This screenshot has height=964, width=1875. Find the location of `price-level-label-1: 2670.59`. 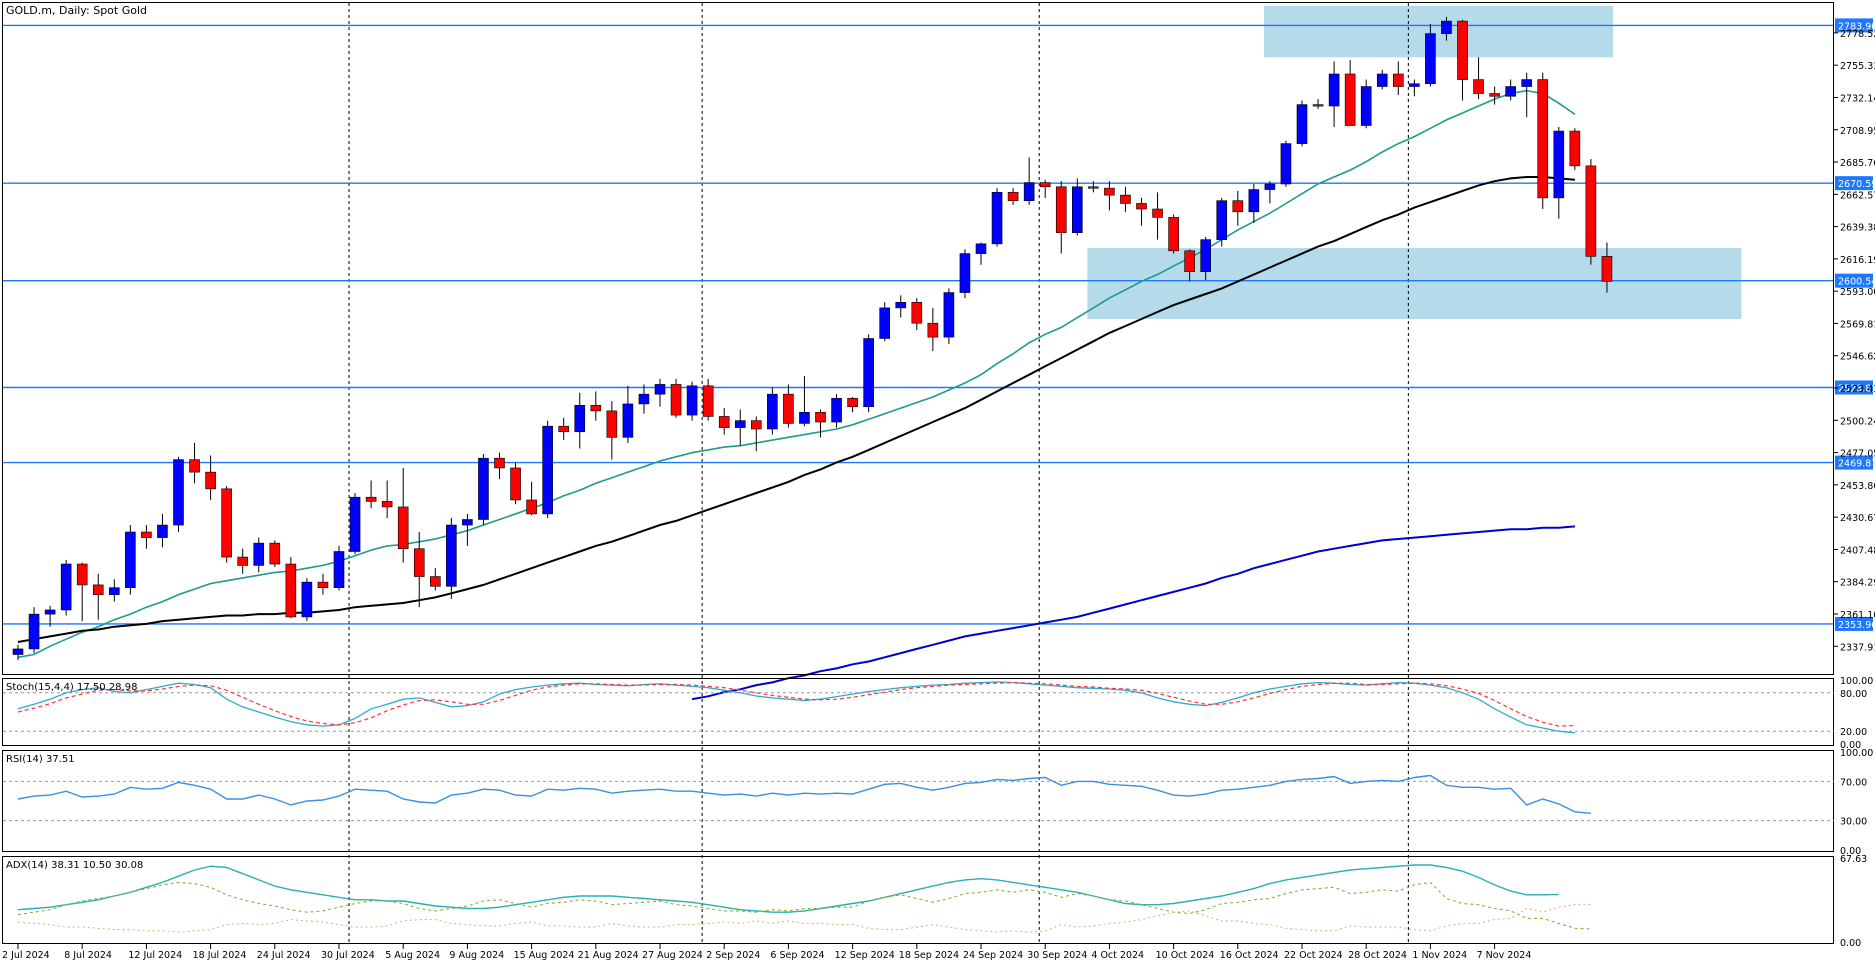

price-level-label-1: 2670.59 is located at coordinates (1856, 184).